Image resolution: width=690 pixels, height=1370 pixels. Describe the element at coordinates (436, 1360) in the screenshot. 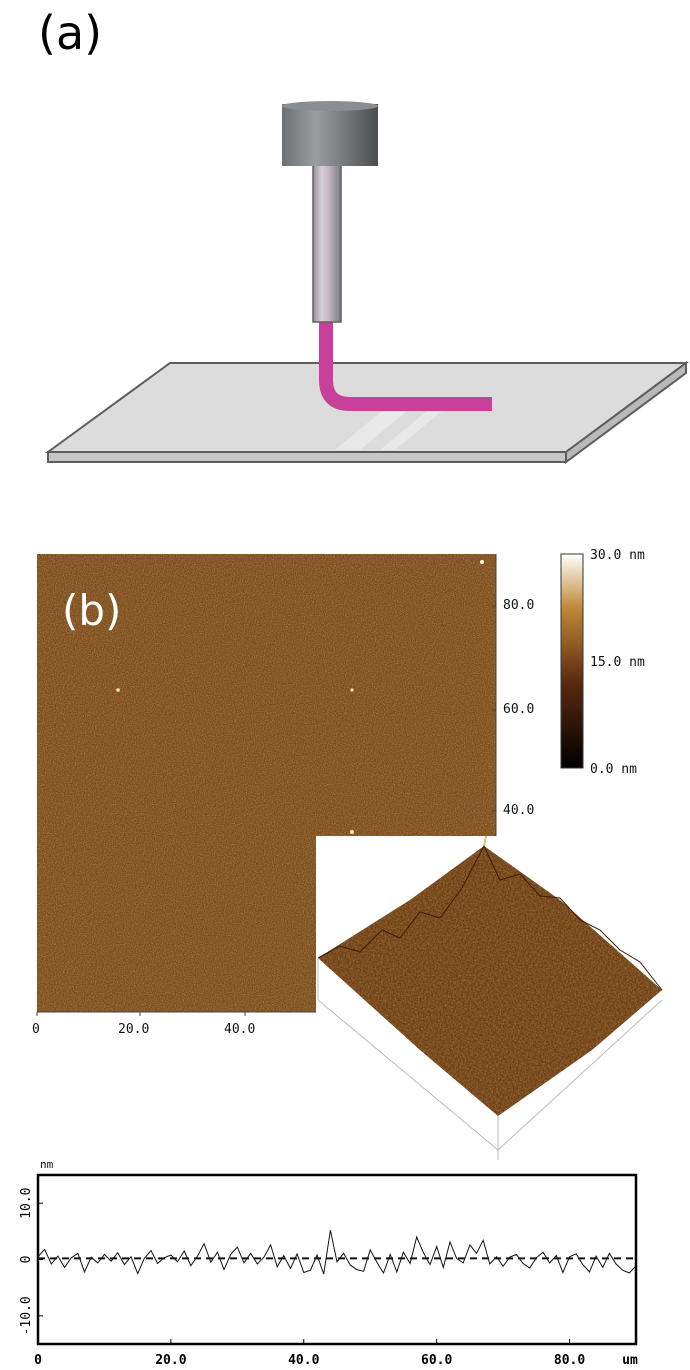

I see `profile-x-tick-label: 60.0` at that location.